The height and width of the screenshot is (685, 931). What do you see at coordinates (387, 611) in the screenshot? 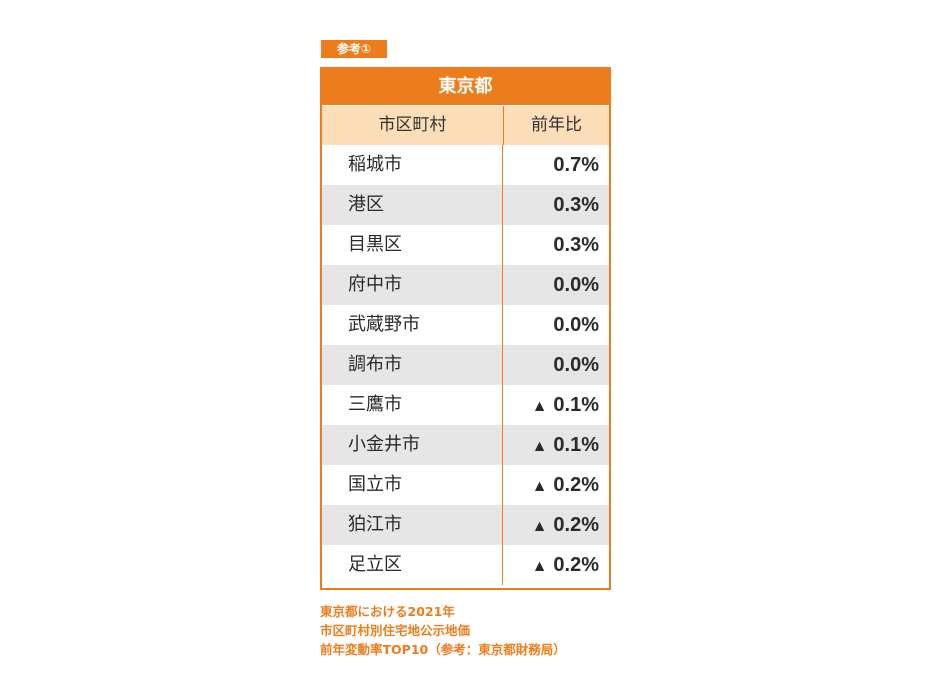
I see `caption-line-1: 東京都における2021年` at bounding box center [387, 611].